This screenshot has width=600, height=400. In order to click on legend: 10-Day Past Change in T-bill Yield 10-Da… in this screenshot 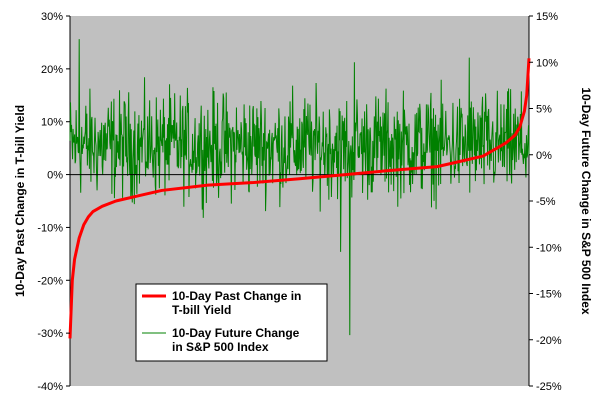, I will do `click(231, 322)`.